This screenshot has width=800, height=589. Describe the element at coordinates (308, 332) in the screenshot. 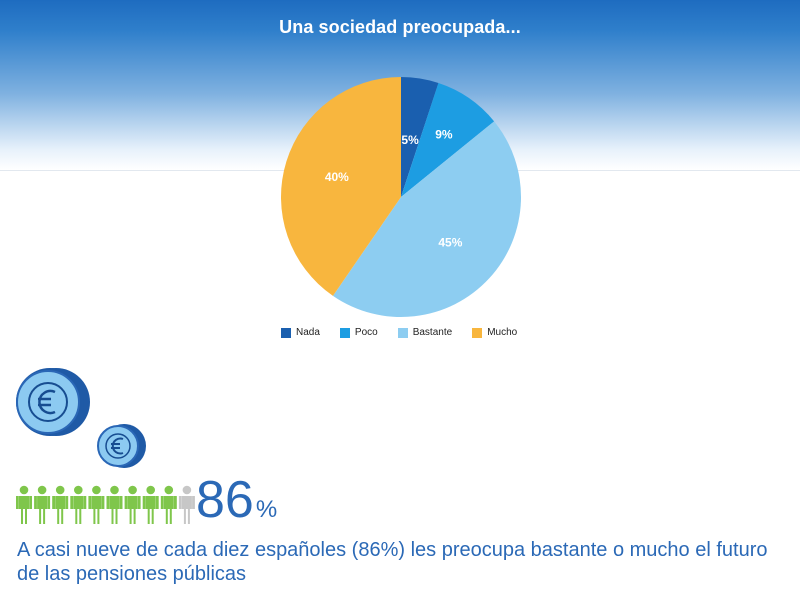

I see `legend-label: Nada` at that location.